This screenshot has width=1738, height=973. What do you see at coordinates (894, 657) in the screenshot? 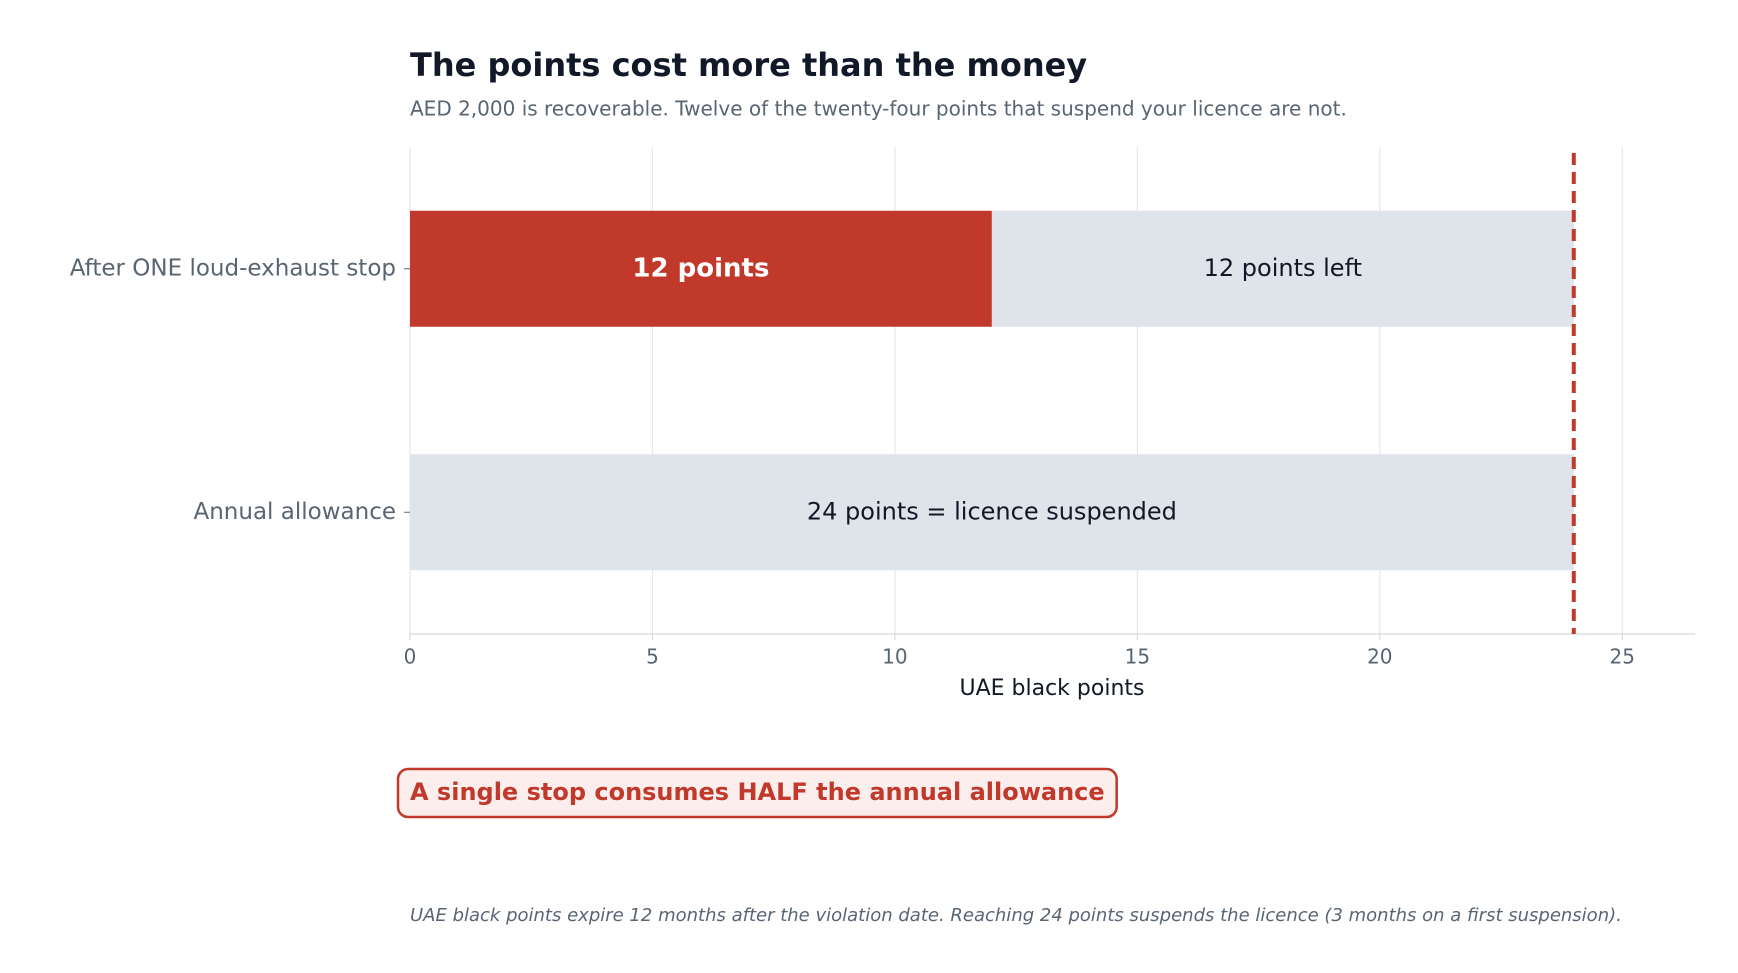
I see `x-tick-label: 10` at bounding box center [894, 657].